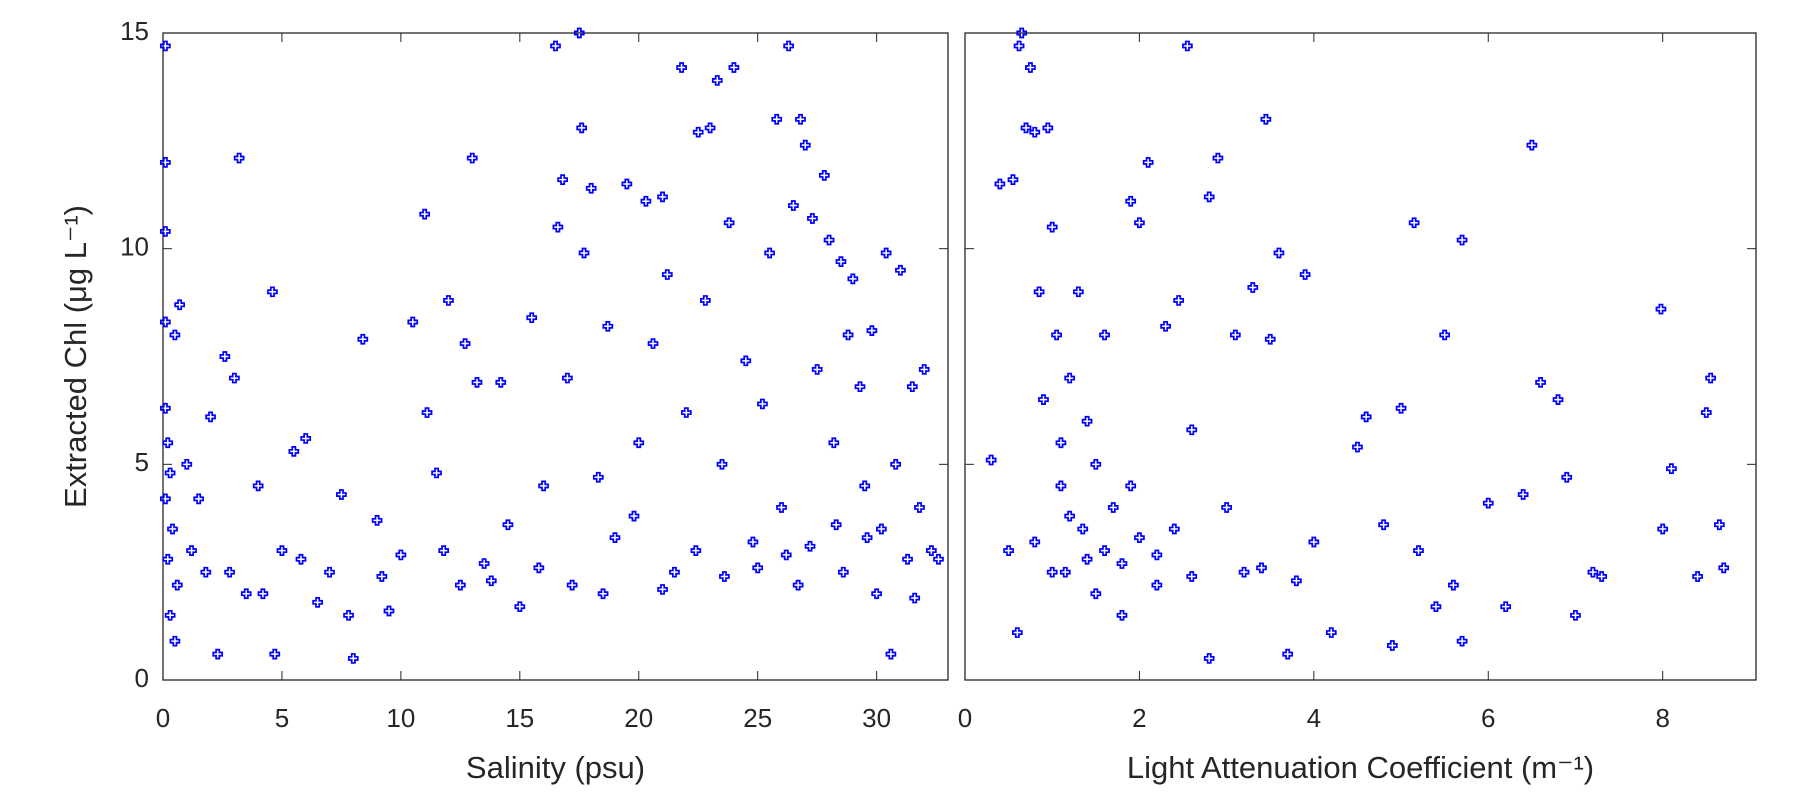  What do you see at coordinates (1139, 718) in the screenshot?
I see `x-tick-label: 2` at bounding box center [1139, 718].